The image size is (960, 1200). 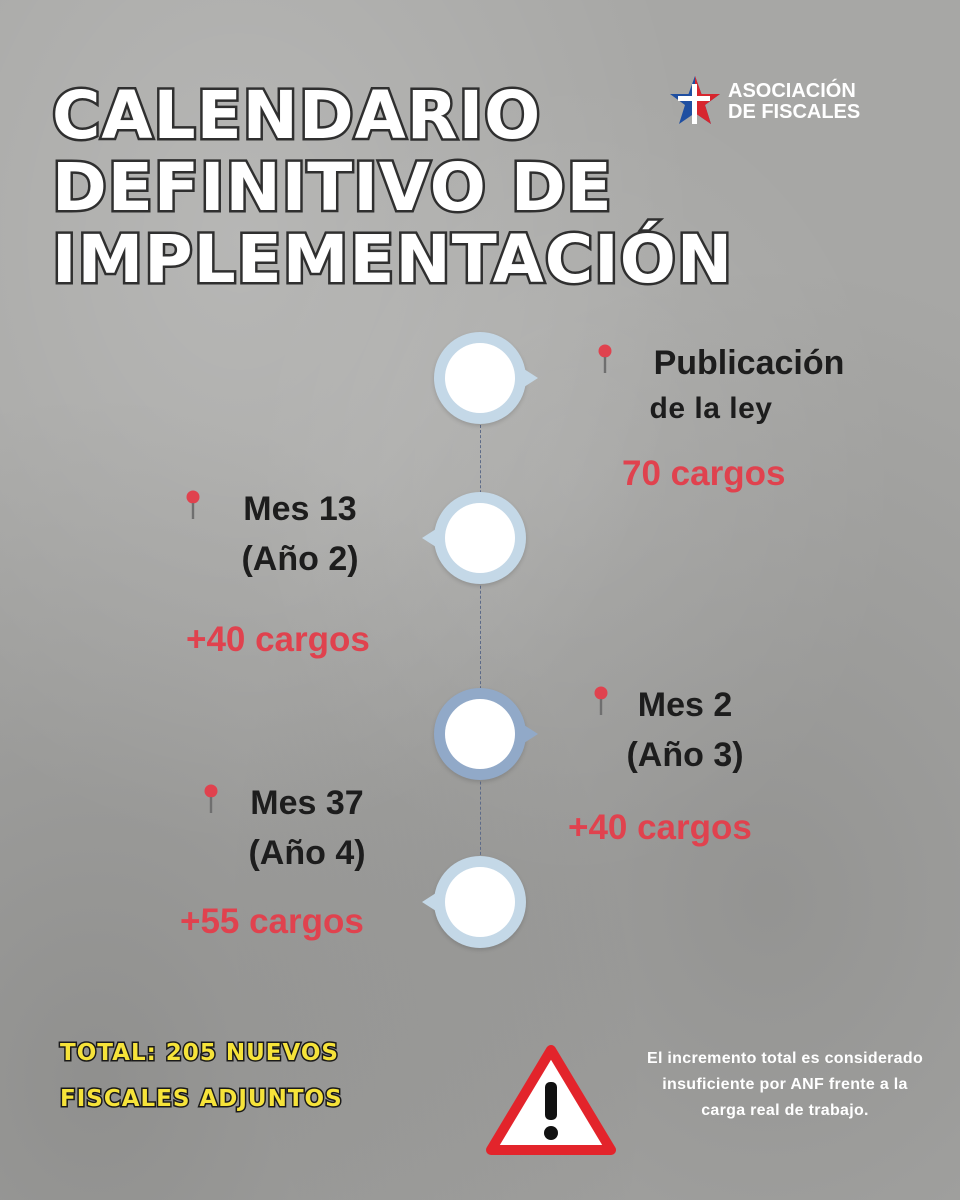 What do you see at coordinates (551, 1100) in the screenshot?
I see `warning-icon` at bounding box center [551, 1100].